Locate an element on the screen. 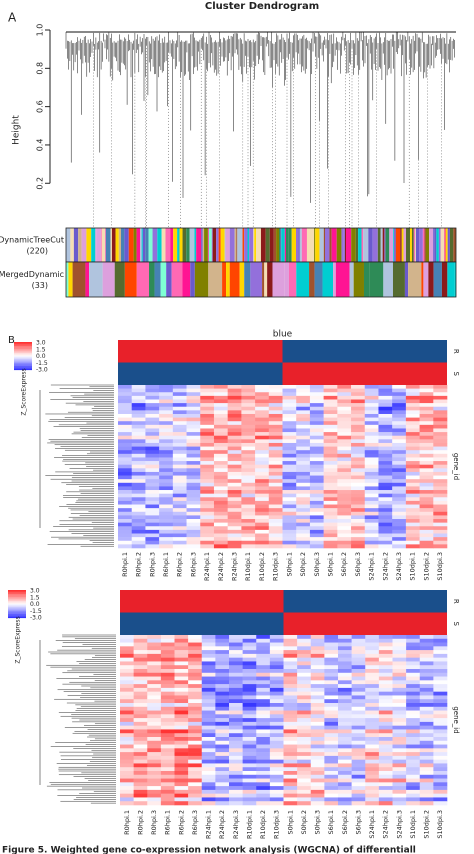 The height and width of the screenshot is (854, 474). column-label: R24hpi.3 is located at coordinates (236, 824).